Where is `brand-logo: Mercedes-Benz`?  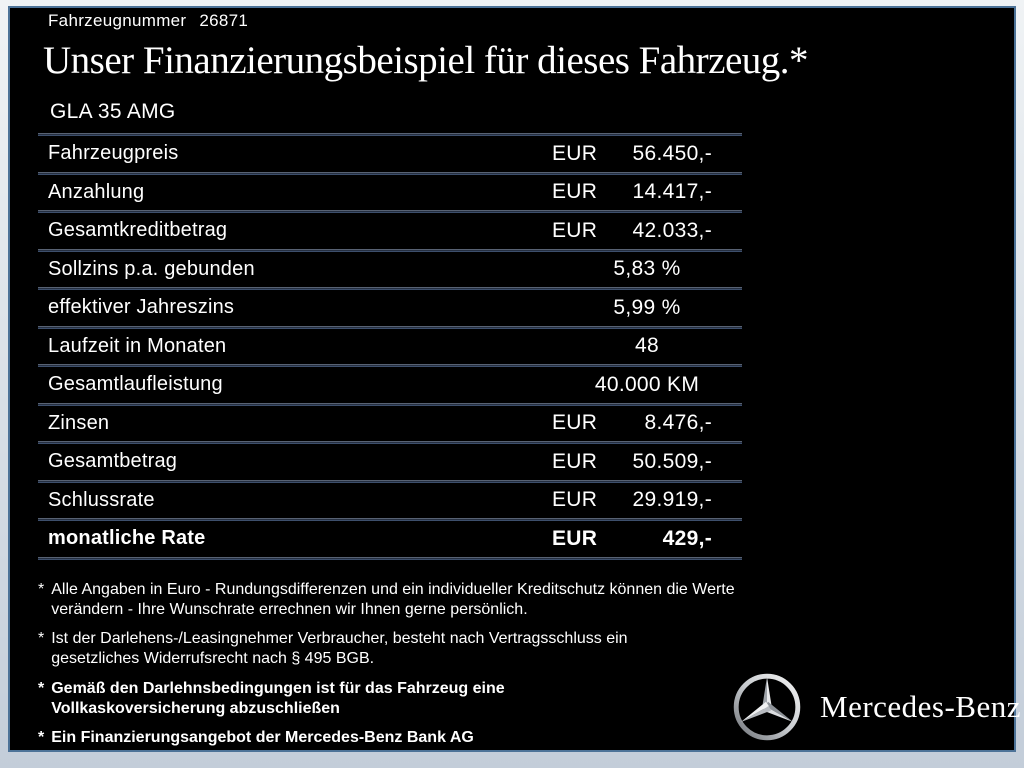 brand-logo: Mercedes-Benz is located at coordinates (876, 707).